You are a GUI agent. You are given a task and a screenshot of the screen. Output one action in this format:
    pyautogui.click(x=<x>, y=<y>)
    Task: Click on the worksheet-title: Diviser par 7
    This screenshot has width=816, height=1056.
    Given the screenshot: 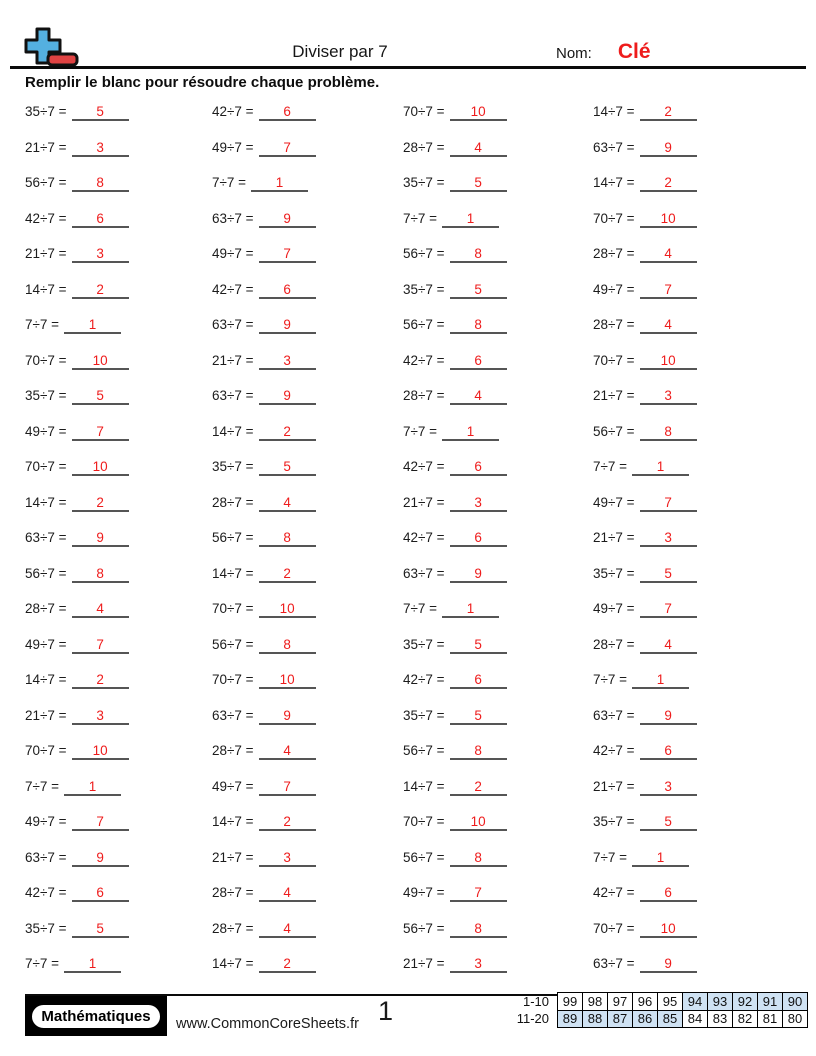 What is the action you would take?
    pyautogui.click(x=340, y=51)
    